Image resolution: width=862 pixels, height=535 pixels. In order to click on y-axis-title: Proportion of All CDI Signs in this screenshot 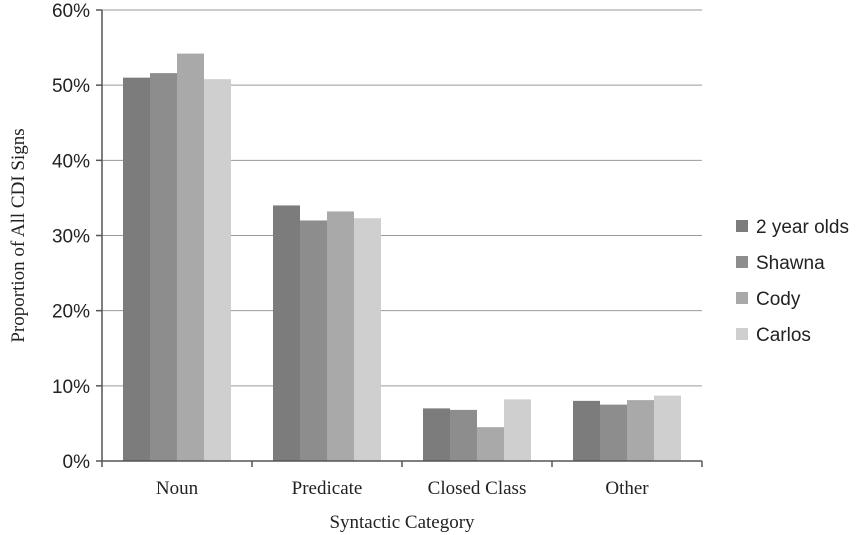, I will do `click(18, 235)`.